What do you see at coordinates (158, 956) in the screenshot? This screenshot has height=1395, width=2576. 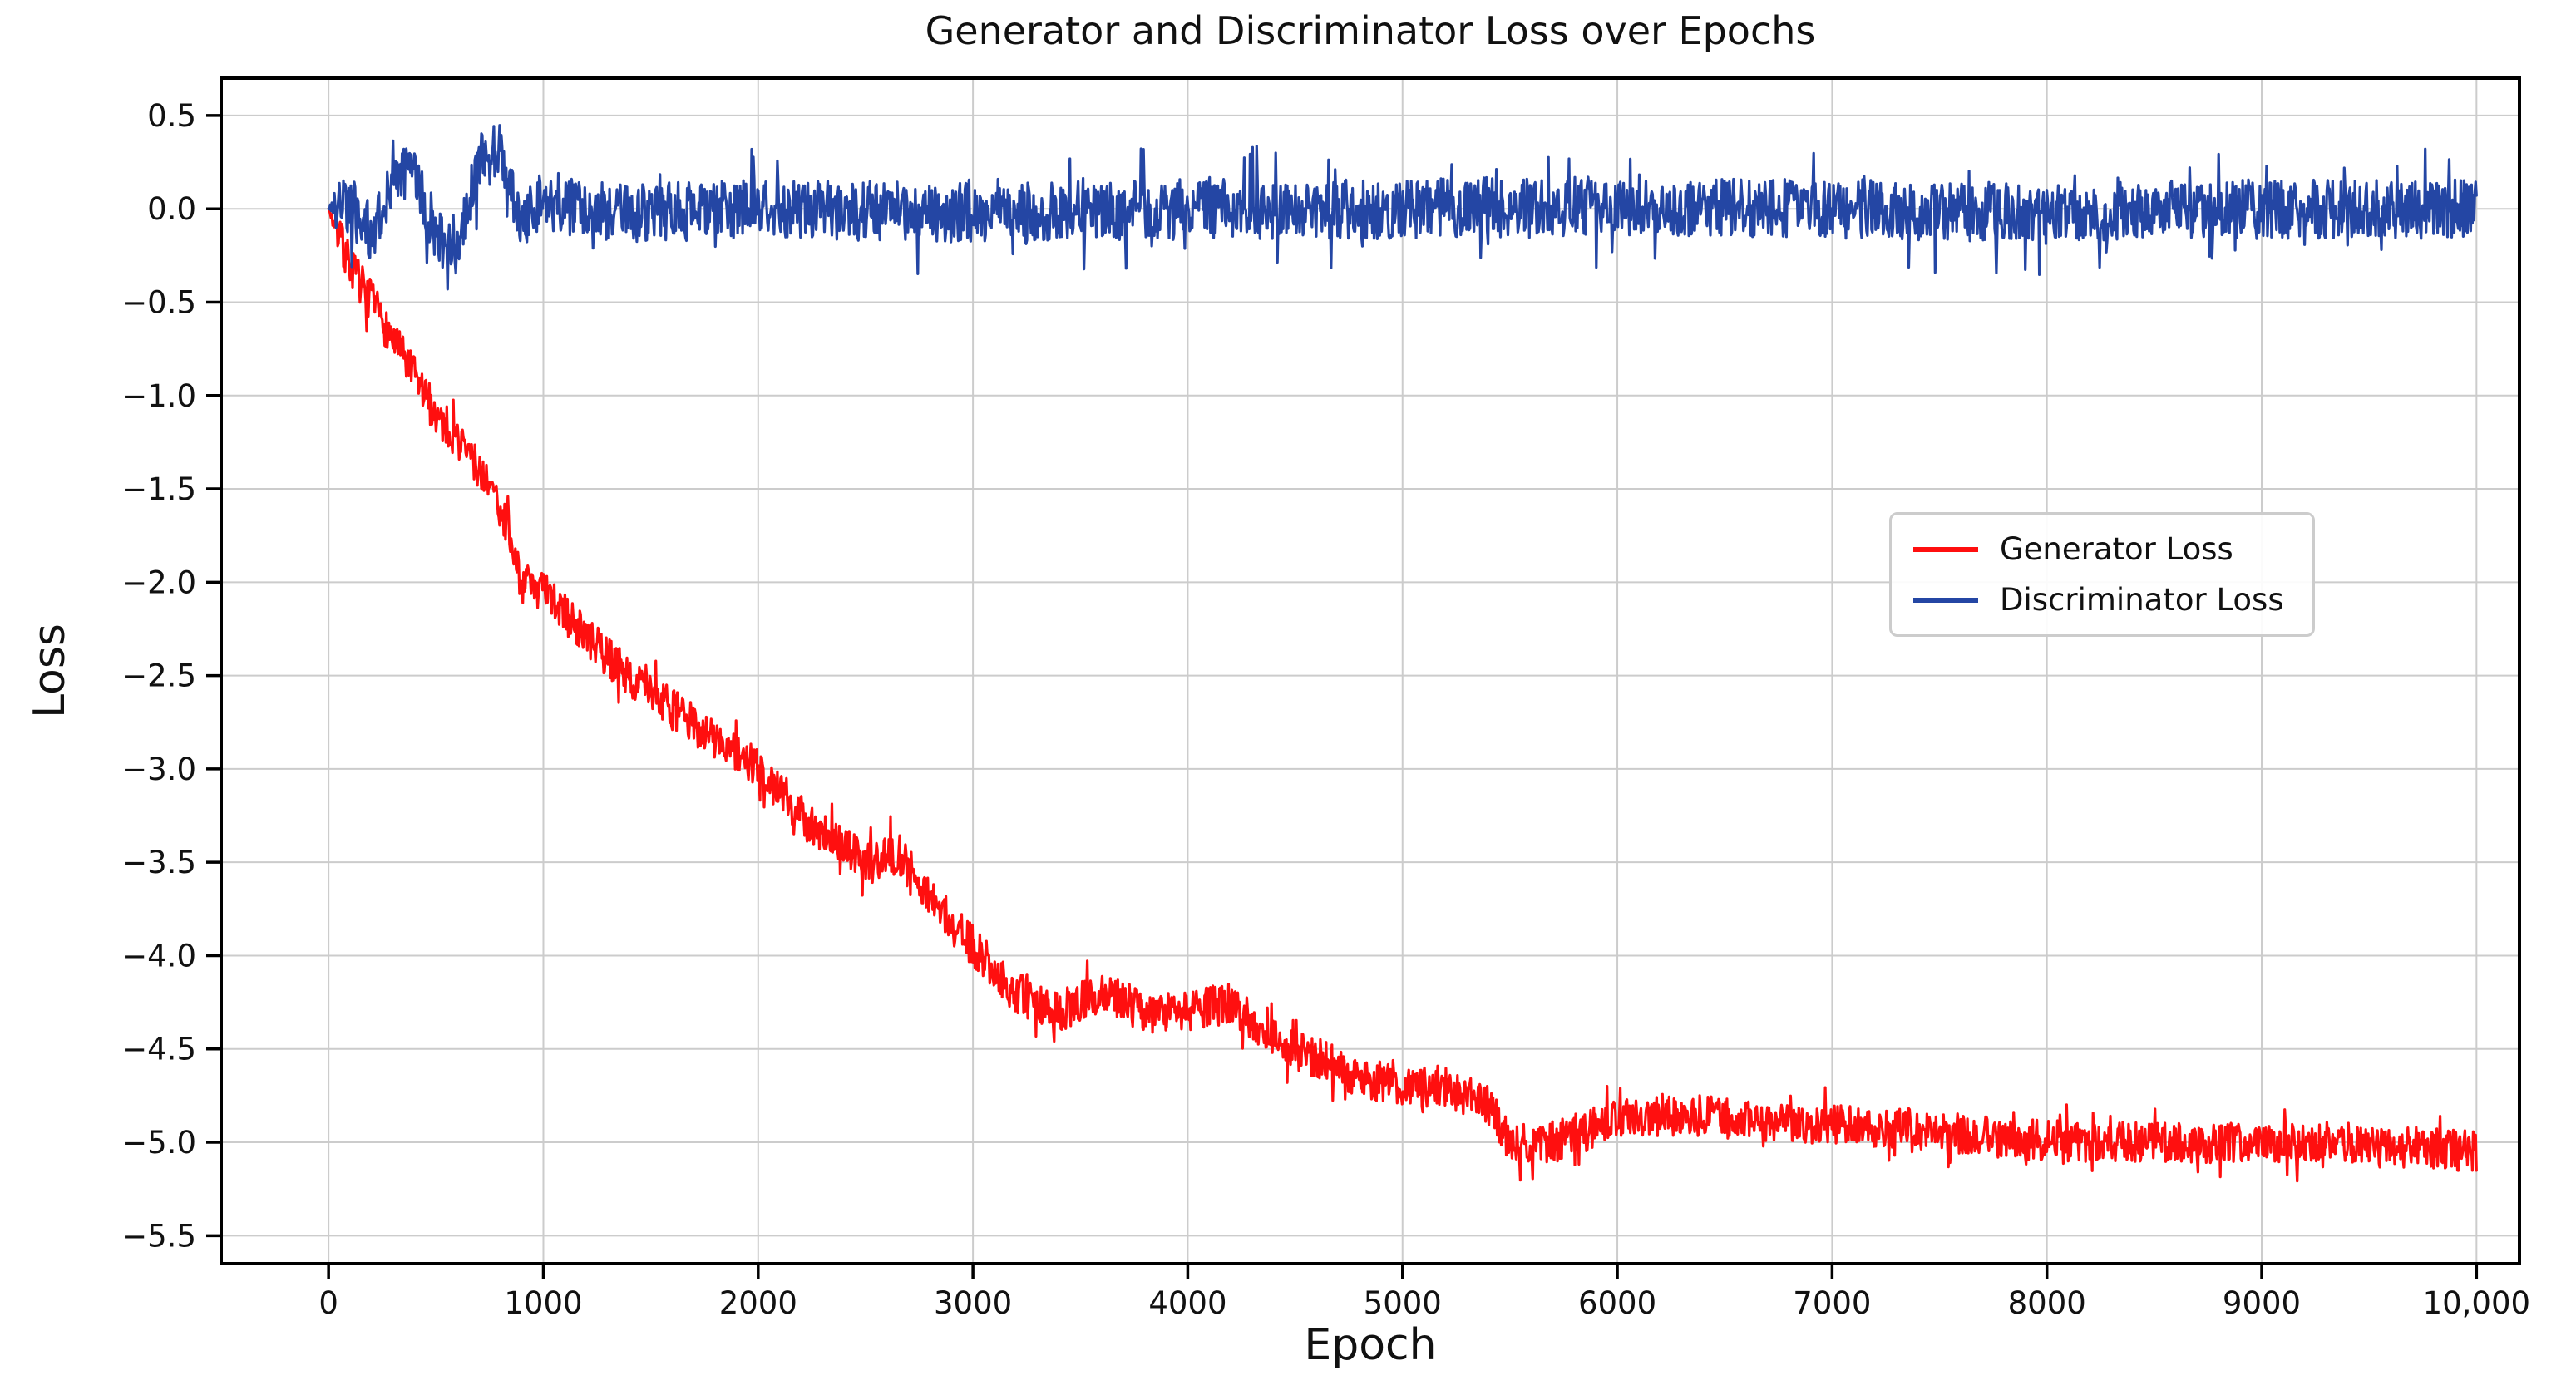 I see `y-tick-label: −4.0` at bounding box center [158, 956].